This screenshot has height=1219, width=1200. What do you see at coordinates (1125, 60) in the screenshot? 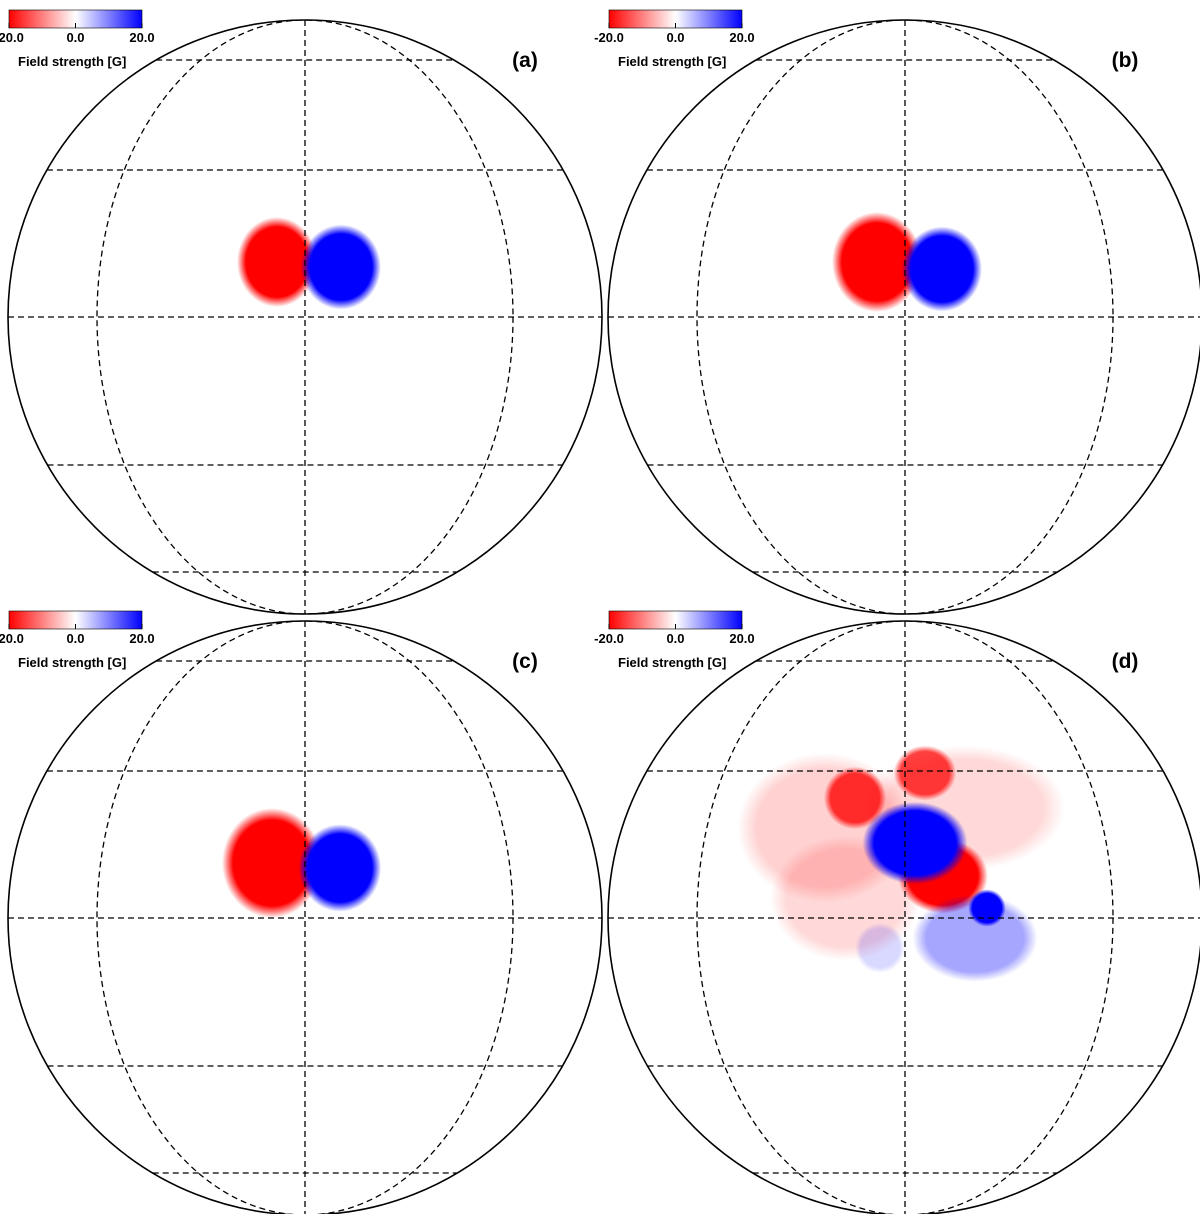
I see `panel-label: (b)` at bounding box center [1125, 60].